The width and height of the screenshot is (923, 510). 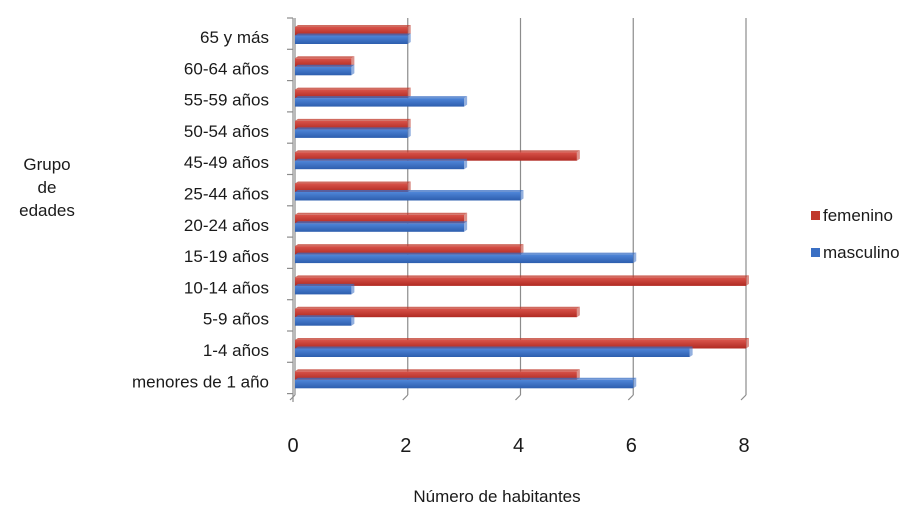 What do you see at coordinates (292, 446) in the screenshot?
I see `x-tick-label: 0` at bounding box center [292, 446].